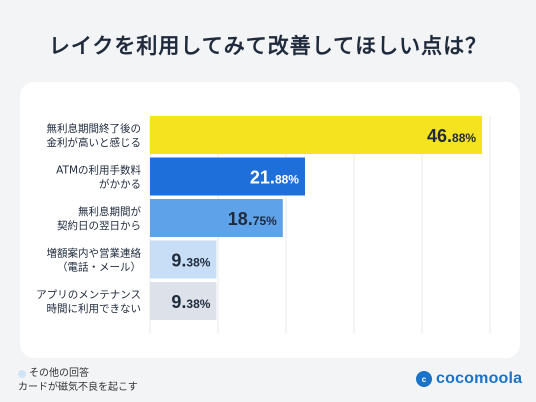 This screenshot has width=536, height=402. What do you see at coordinates (479, 378) in the screenshot?
I see `logo-text: cocomoola` at bounding box center [479, 378].